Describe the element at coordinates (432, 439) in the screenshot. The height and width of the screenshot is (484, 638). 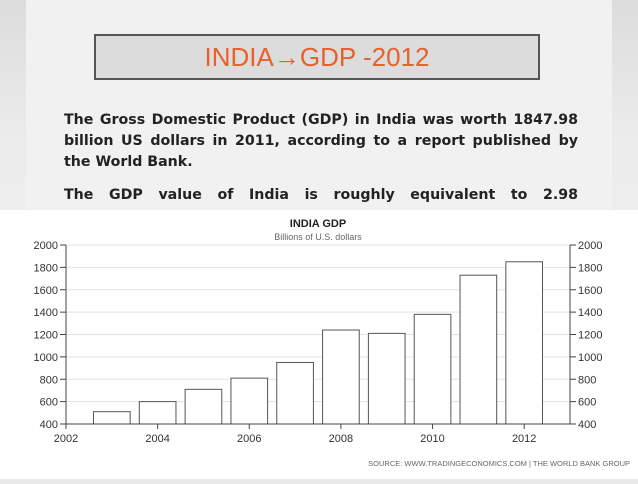
I see `x-tick-label: 2010` at that location.